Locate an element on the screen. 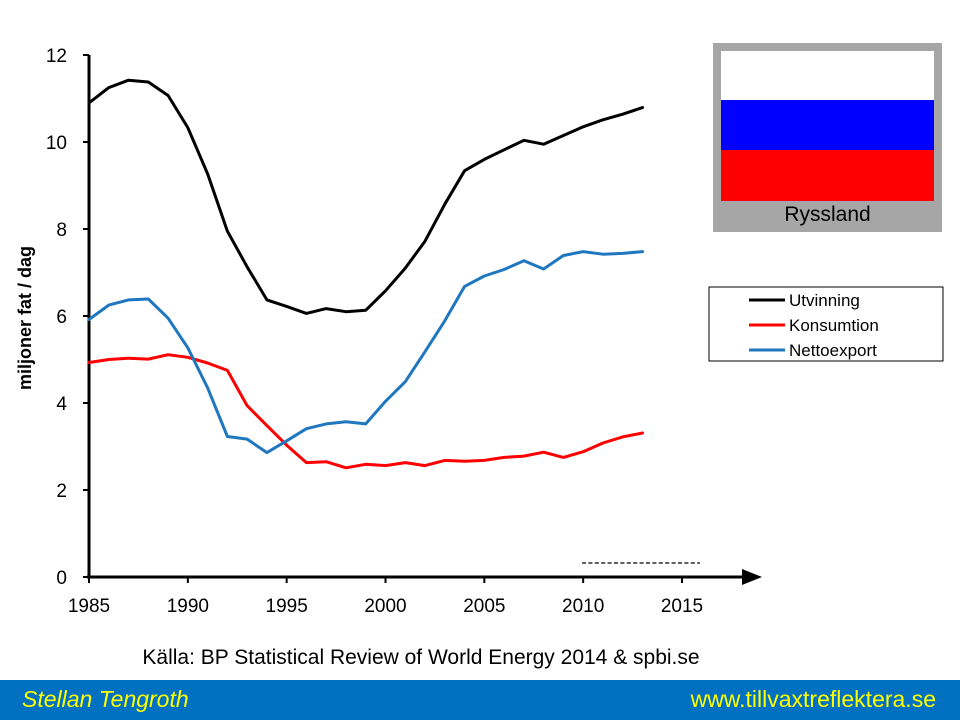 This screenshot has height=720, width=960. x-tick-label: 2000 is located at coordinates (385, 606).